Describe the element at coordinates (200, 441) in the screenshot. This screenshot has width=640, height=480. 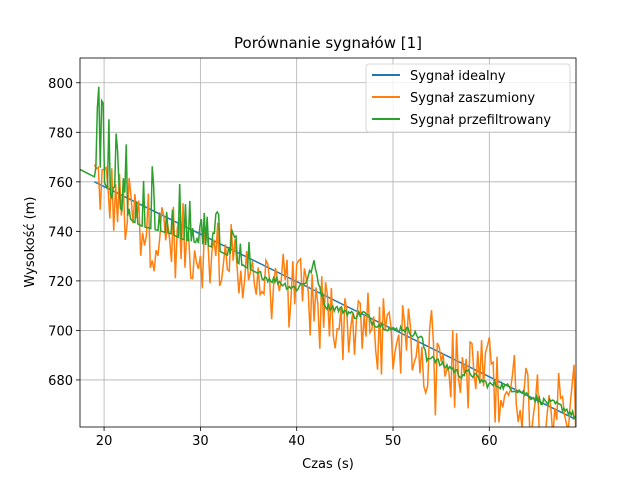
I see `x-tick-label: 30` at that location.